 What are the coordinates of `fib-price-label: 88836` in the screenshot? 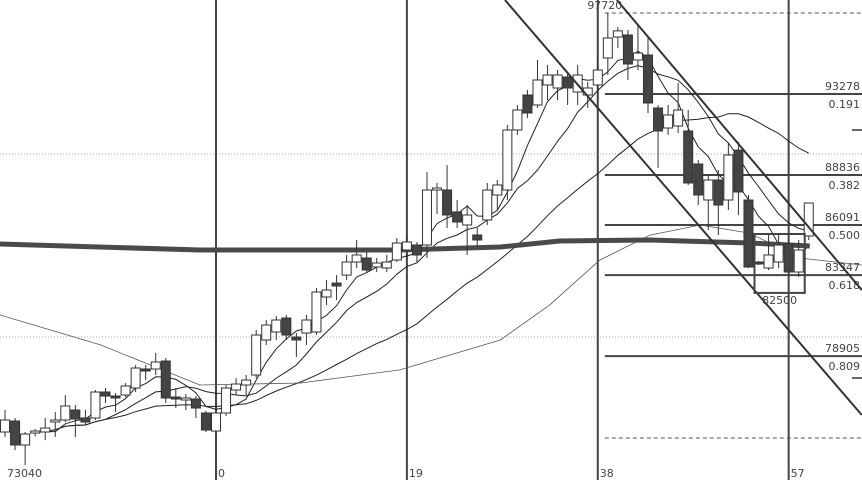 It's located at (842, 167).